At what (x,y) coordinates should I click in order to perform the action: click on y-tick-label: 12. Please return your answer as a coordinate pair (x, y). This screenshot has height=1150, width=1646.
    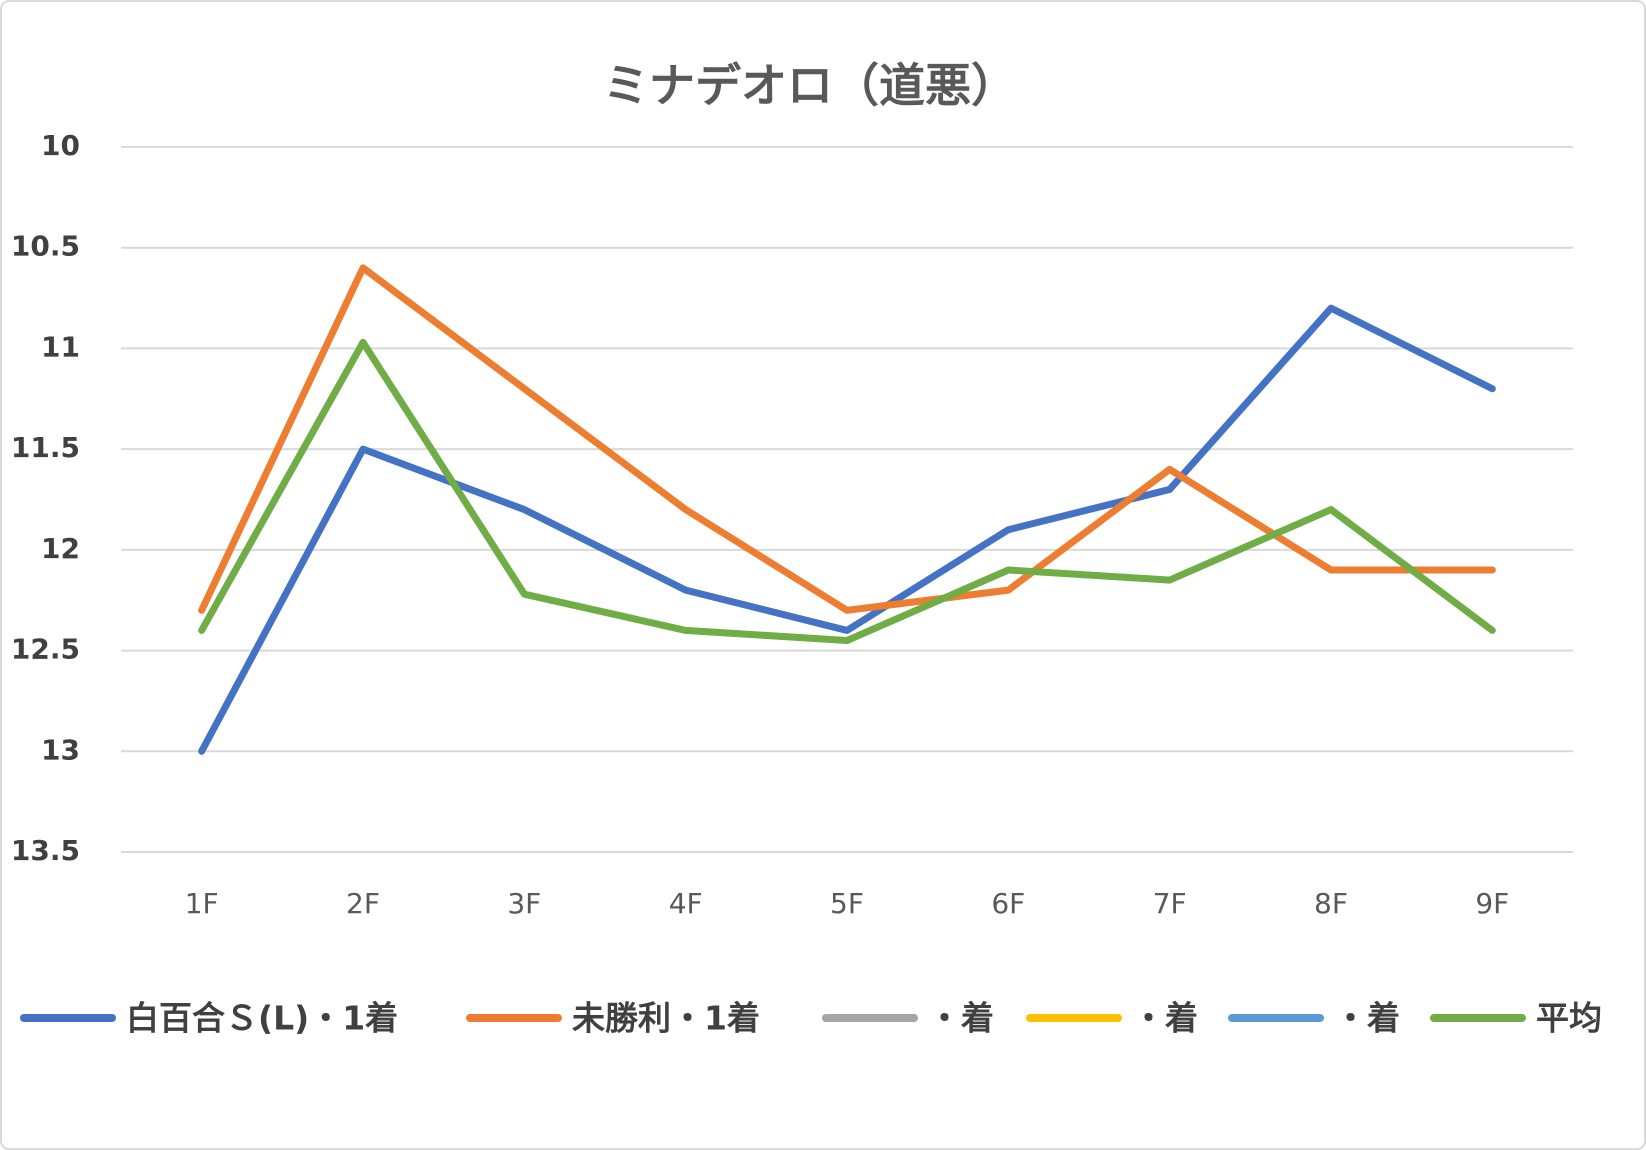
    Looking at the image, I should click on (60, 548).